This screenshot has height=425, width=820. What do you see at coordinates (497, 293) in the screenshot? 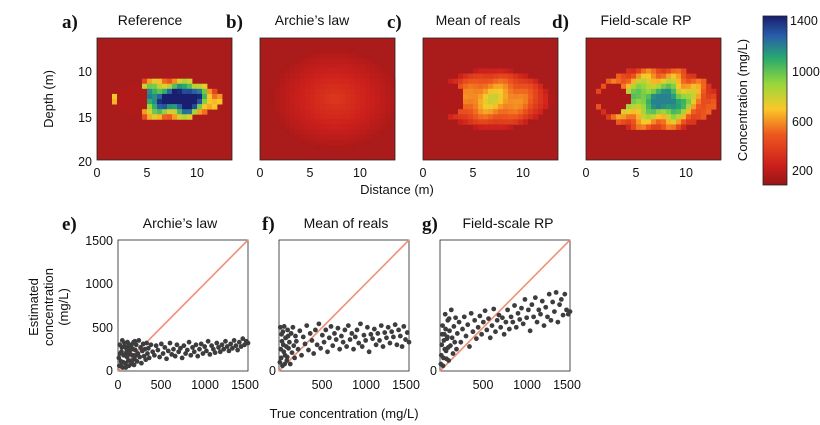
I see `panel-g: g) Field-scale RP` at bounding box center [497, 293].